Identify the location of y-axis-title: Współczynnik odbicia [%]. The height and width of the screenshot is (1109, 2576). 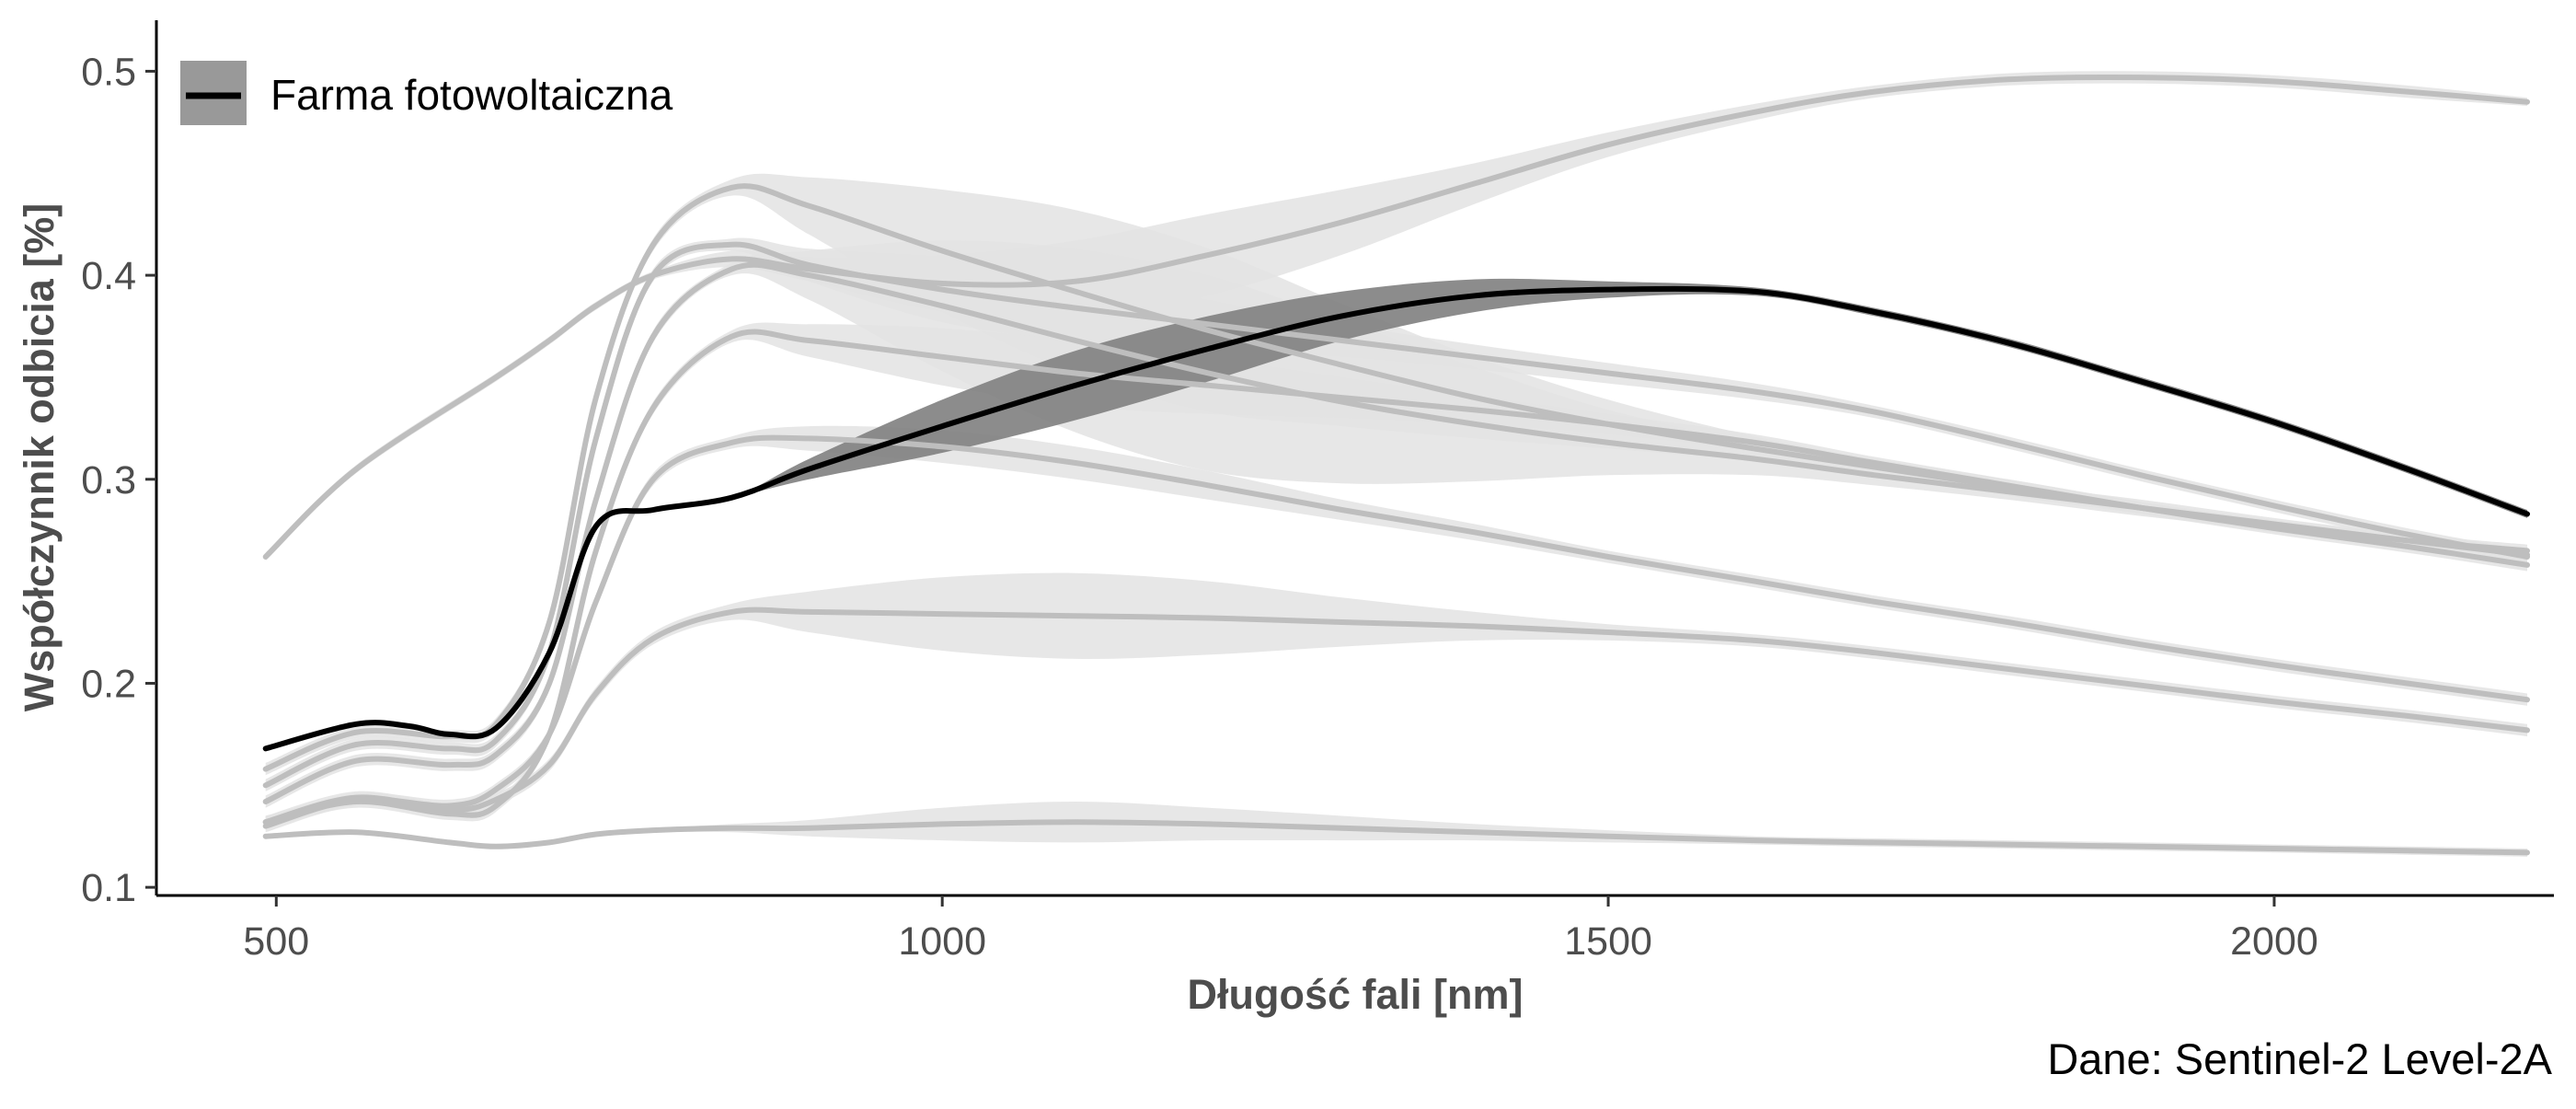
(39, 457).